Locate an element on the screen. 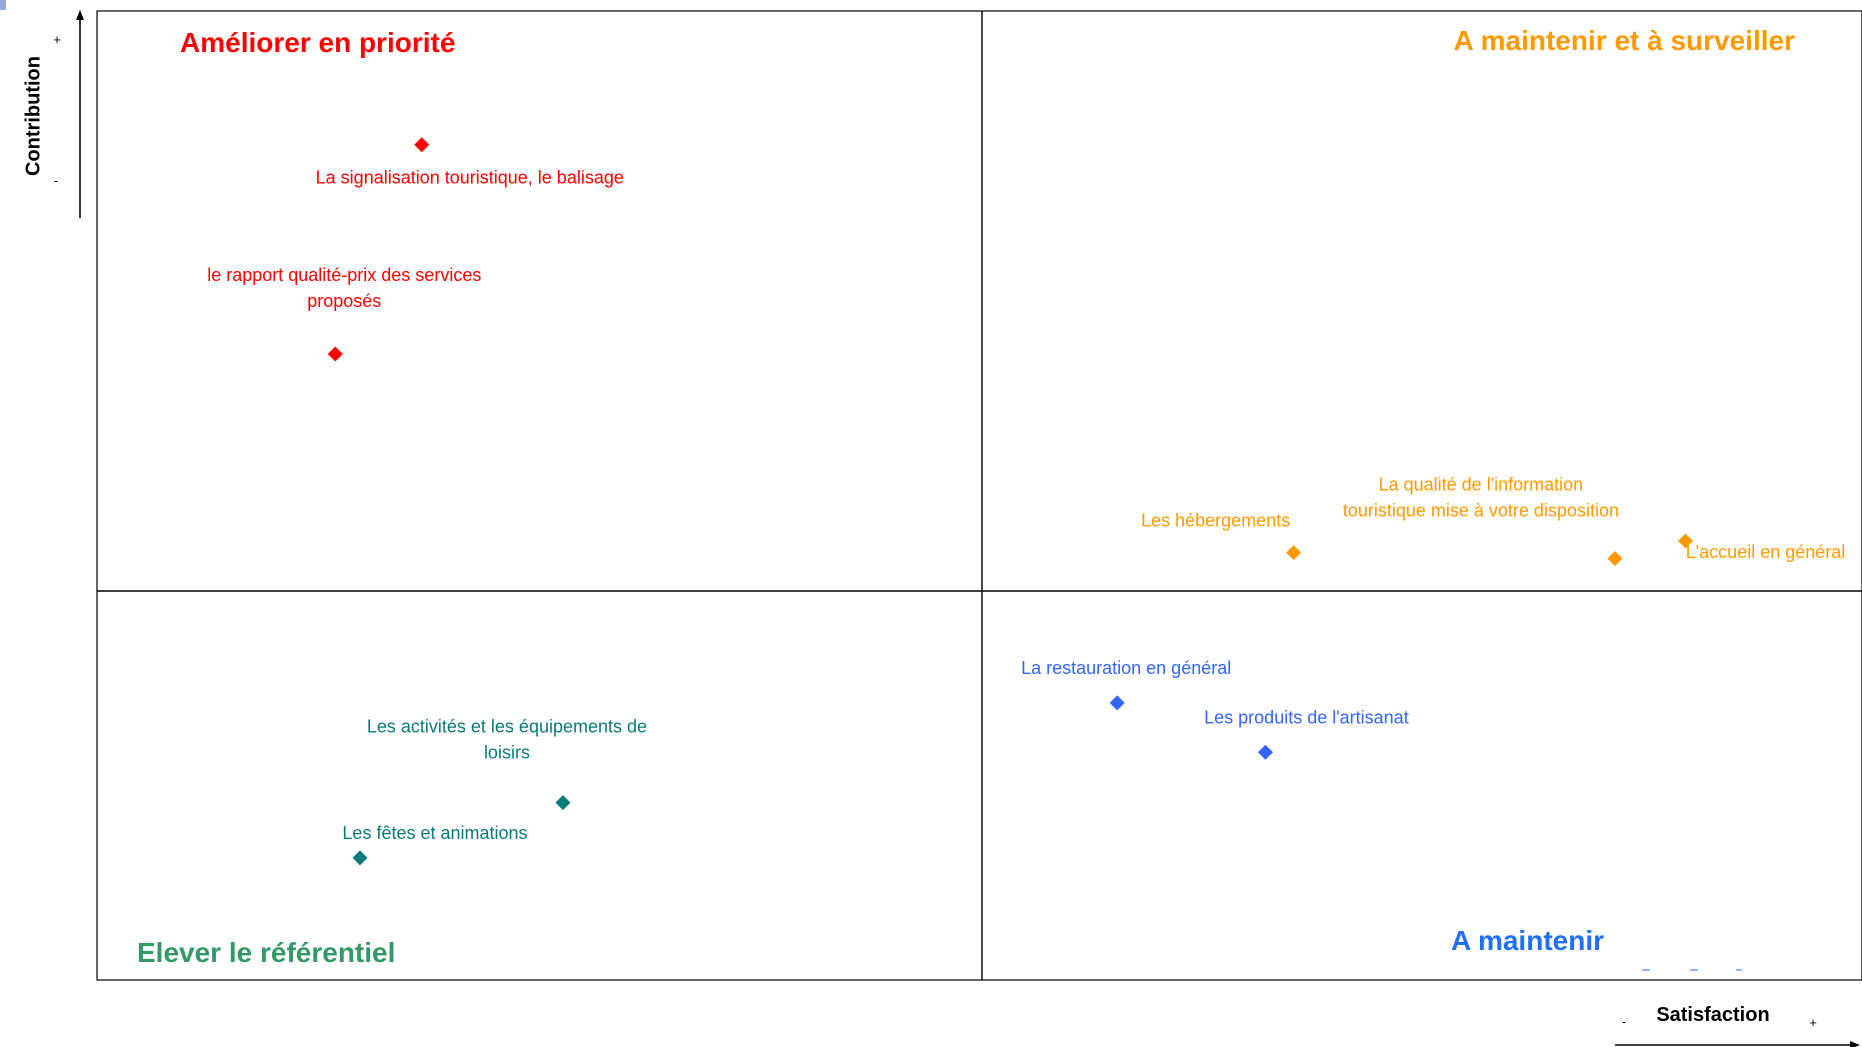 This screenshot has width=1862, height=1047. quadrant-title-top-right: A maintenir et à surveiller is located at coordinates (1624, 40).